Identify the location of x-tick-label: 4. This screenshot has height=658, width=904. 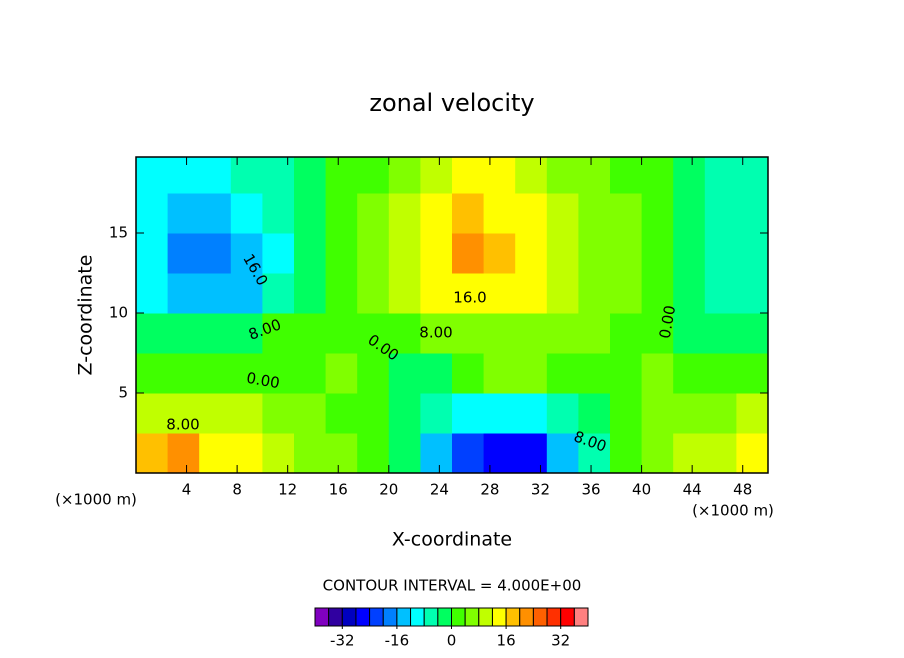
(187, 490).